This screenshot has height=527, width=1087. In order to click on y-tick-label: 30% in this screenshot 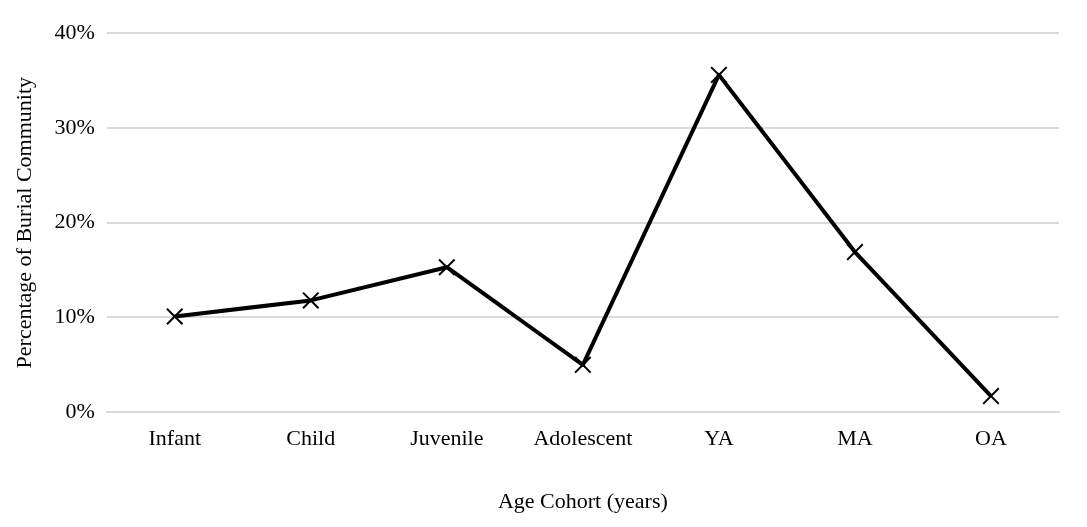, I will do `click(74, 126)`.